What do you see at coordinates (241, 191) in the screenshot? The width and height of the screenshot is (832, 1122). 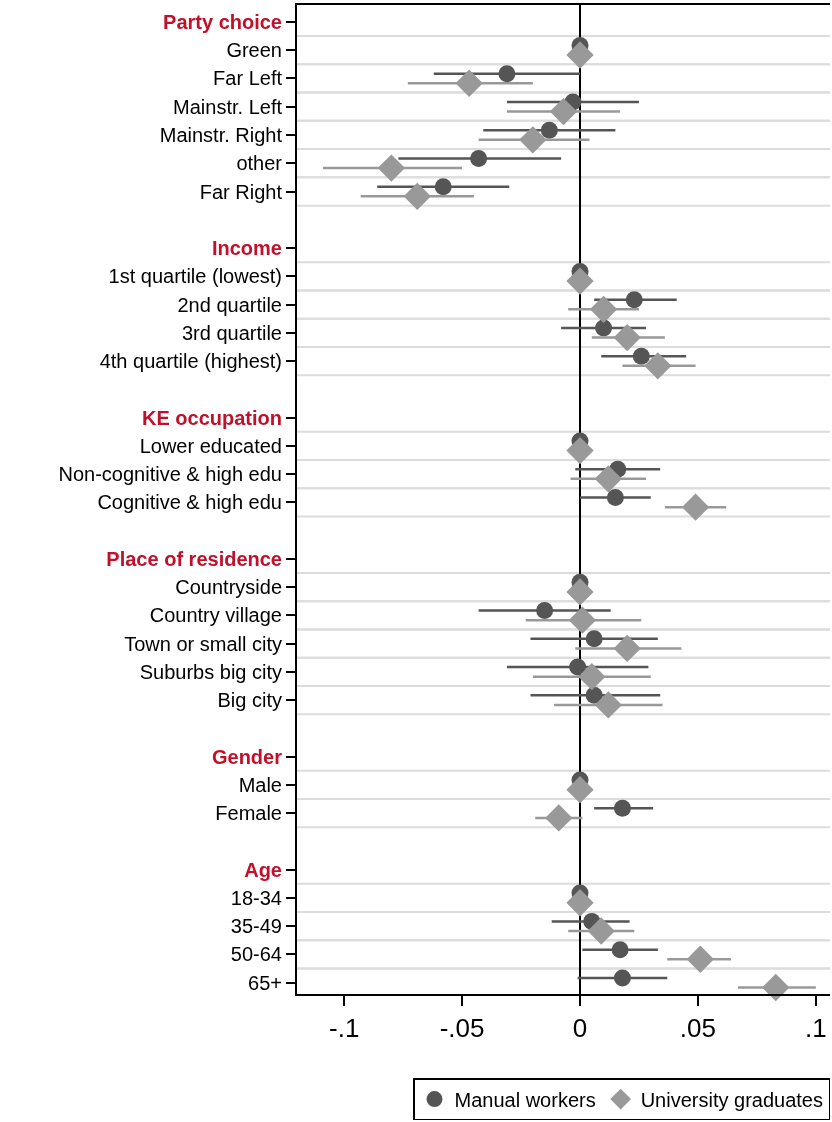 I see `y-tick-label: Far Right` at bounding box center [241, 191].